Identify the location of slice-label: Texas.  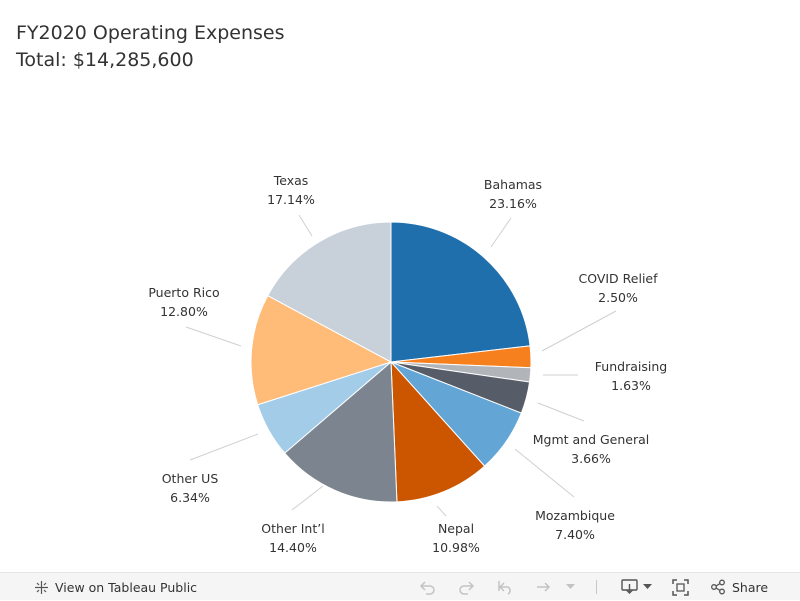
(291, 180).